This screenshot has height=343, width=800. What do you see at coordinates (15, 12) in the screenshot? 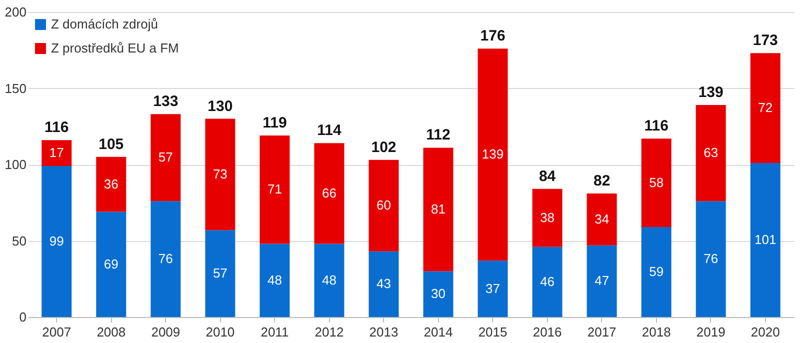
I see `y-tick-label: 200` at bounding box center [15, 12].